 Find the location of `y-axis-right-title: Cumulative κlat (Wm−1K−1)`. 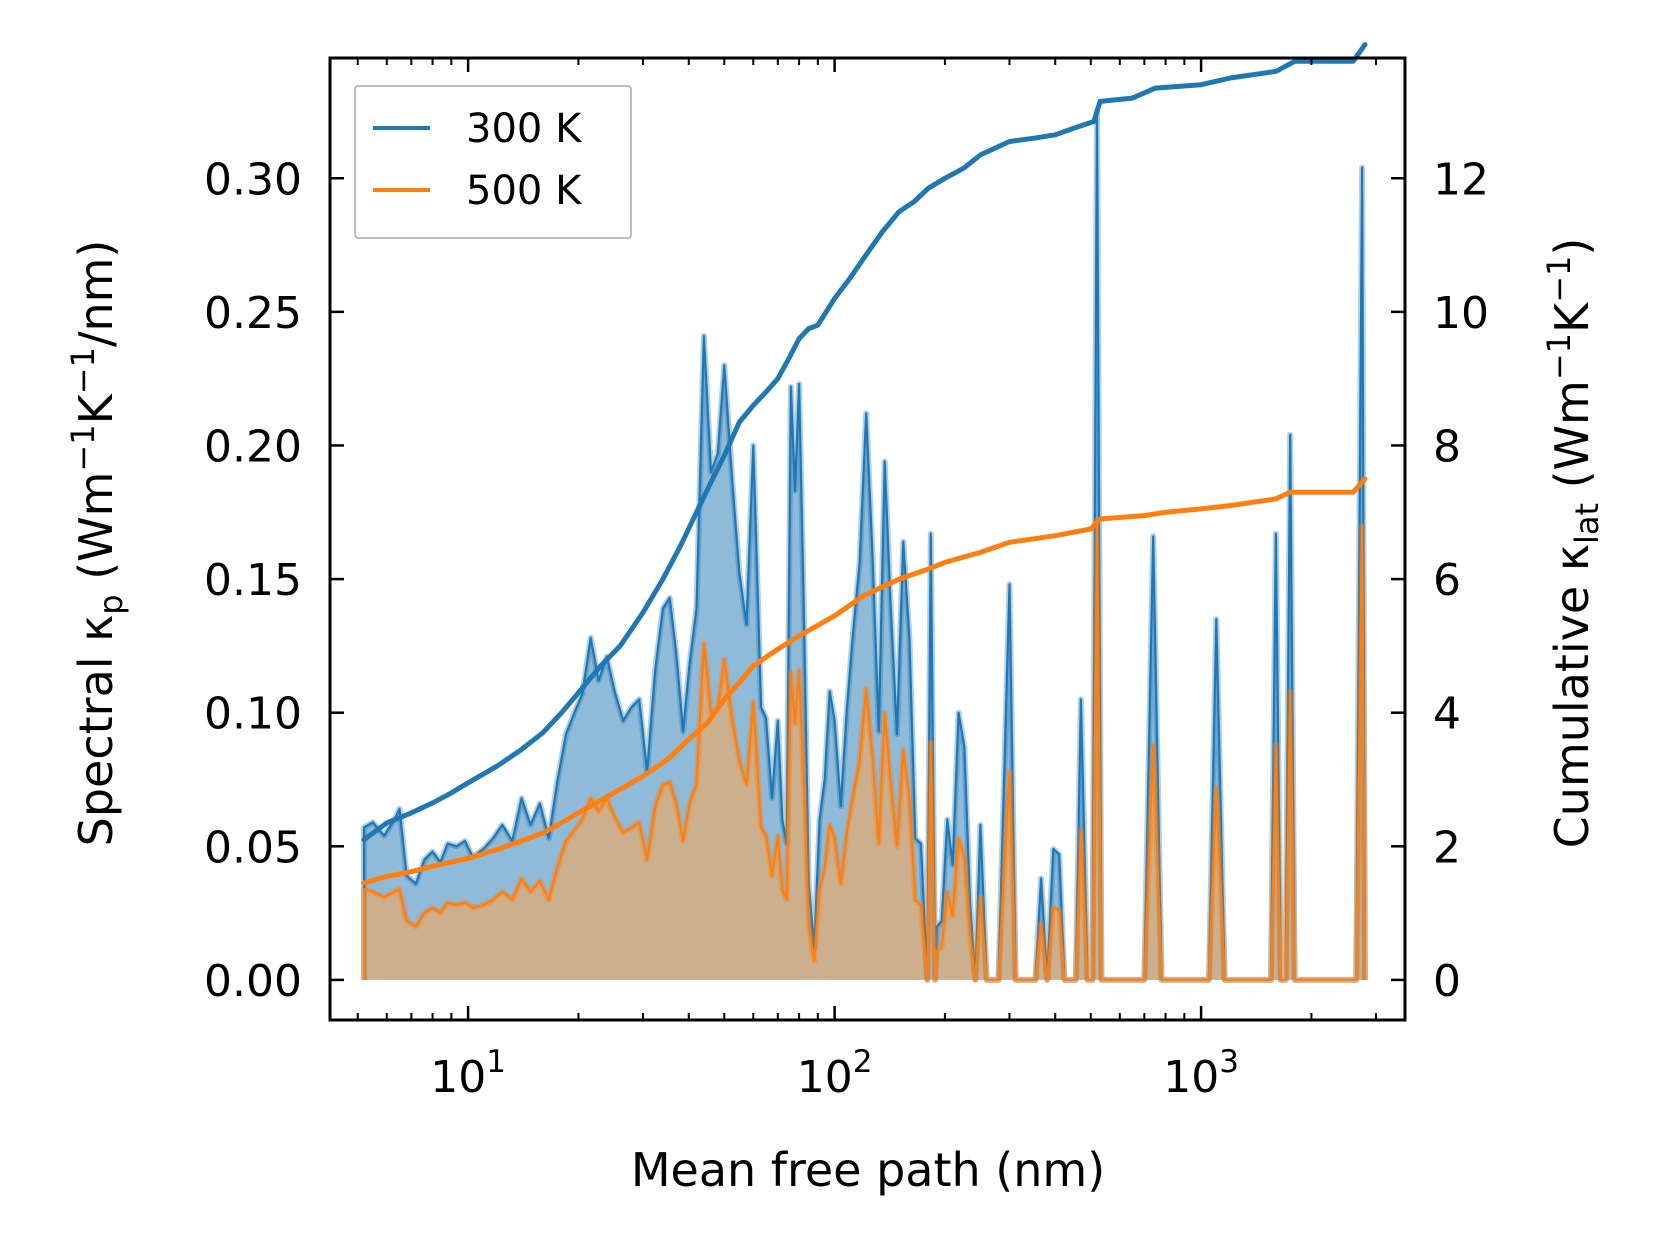

y-axis-right-title: Cumulative κlat (Wm−1K−1) is located at coordinates (1573, 543).